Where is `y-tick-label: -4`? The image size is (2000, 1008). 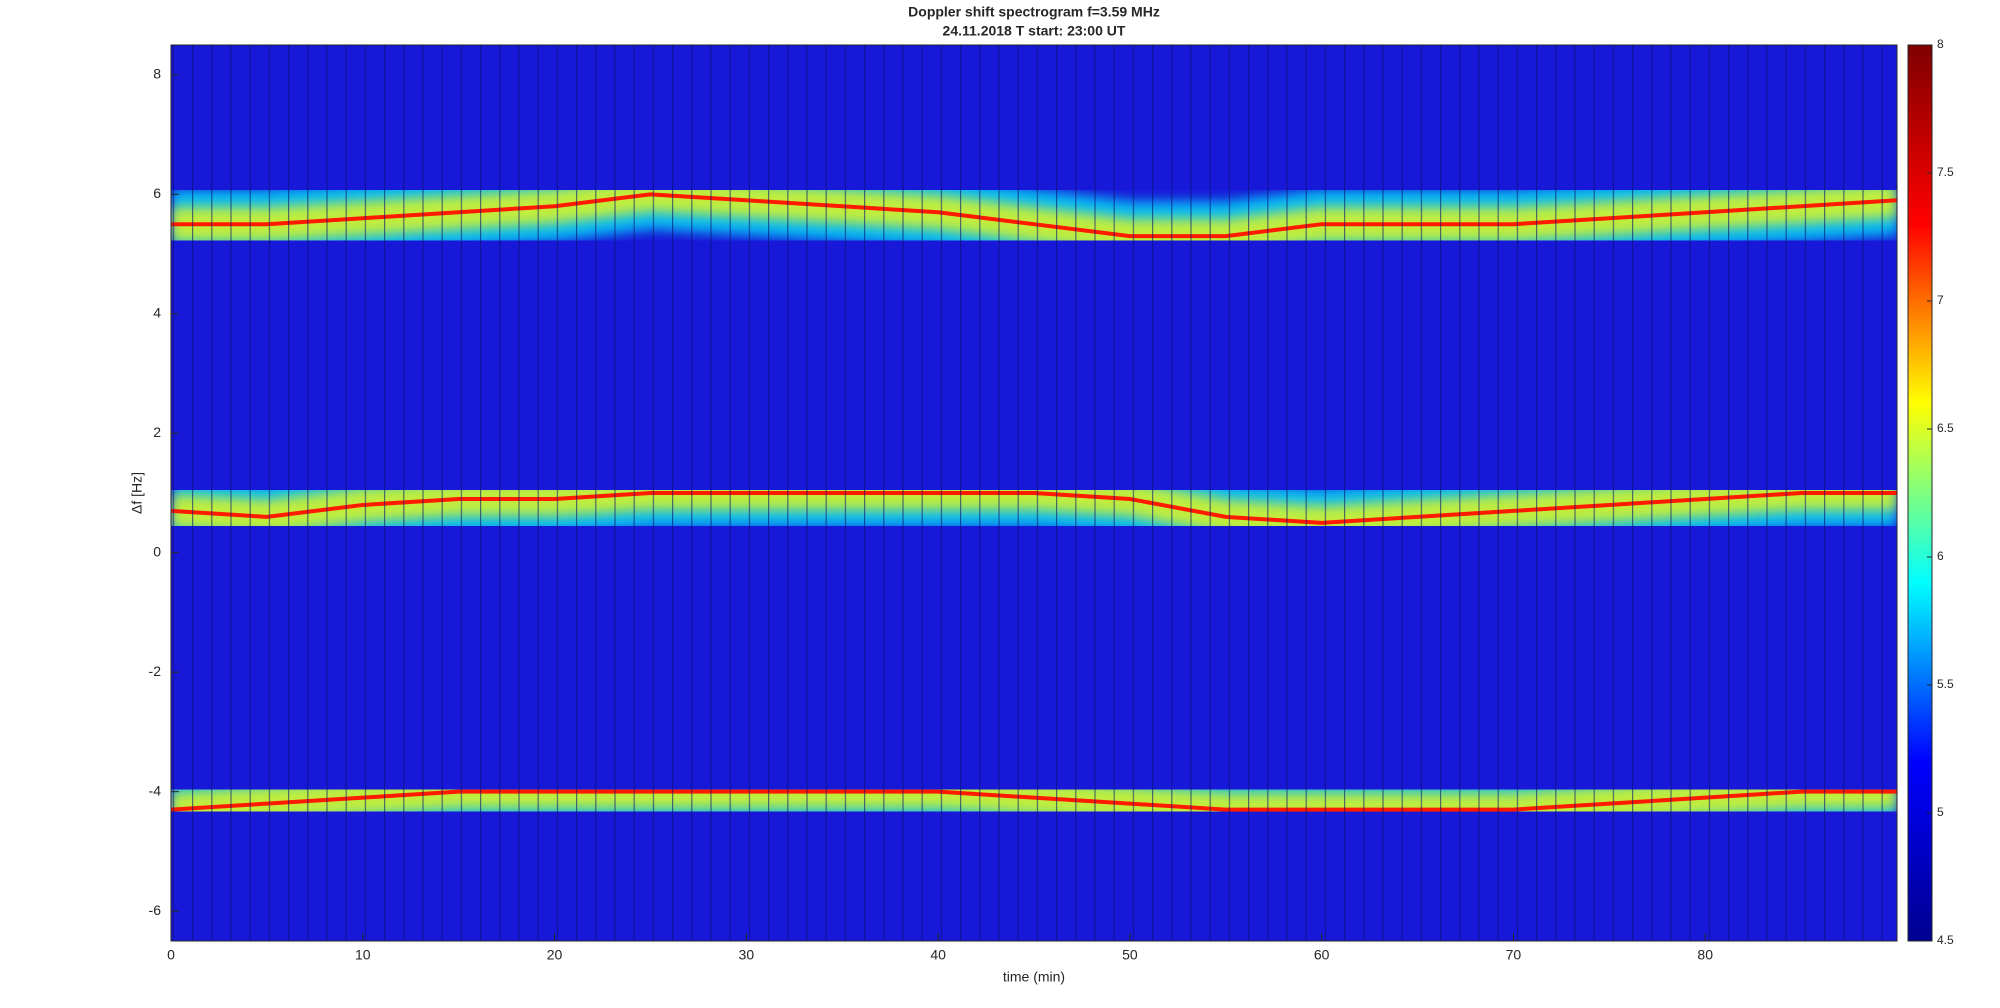
y-tick-label: -4 is located at coordinates (155, 790).